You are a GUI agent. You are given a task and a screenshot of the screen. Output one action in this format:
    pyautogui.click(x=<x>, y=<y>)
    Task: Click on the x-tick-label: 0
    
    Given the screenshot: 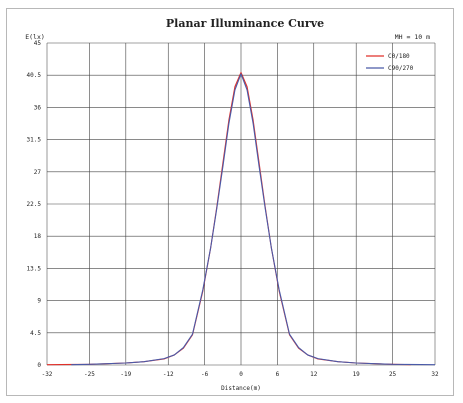 What is the action you would take?
    pyautogui.click(x=241, y=374)
    